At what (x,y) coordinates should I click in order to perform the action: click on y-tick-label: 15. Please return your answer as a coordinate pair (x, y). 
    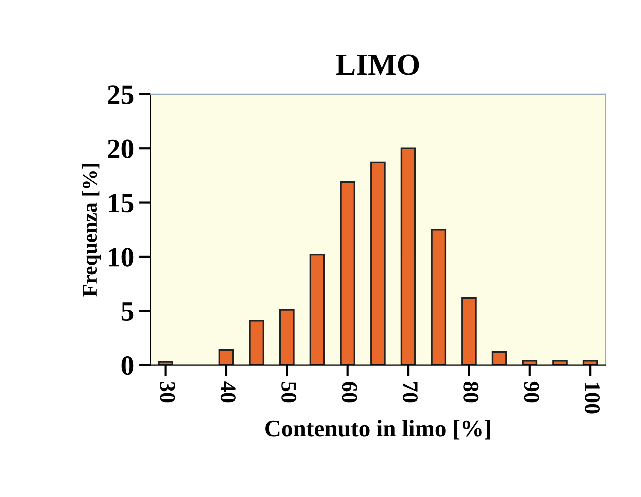
    Looking at the image, I should click on (121, 203).